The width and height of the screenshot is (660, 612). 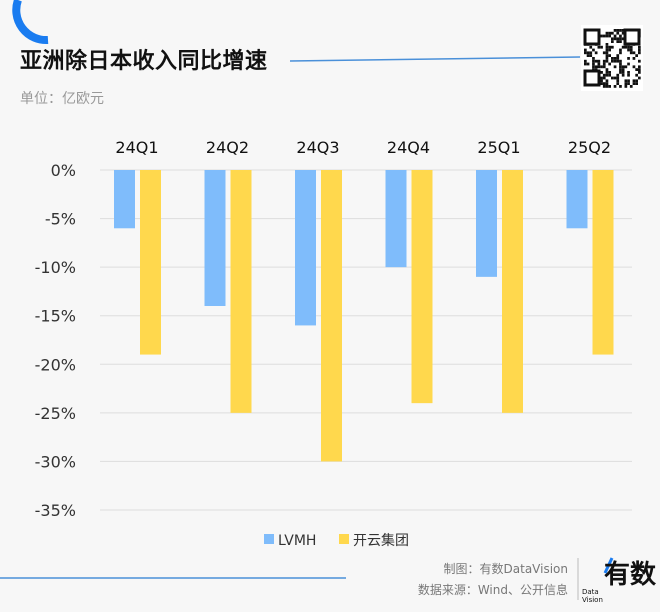 What do you see at coordinates (62, 99) in the screenshot?
I see `unit-label: 单位：亿欧元` at bounding box center [62, 99].